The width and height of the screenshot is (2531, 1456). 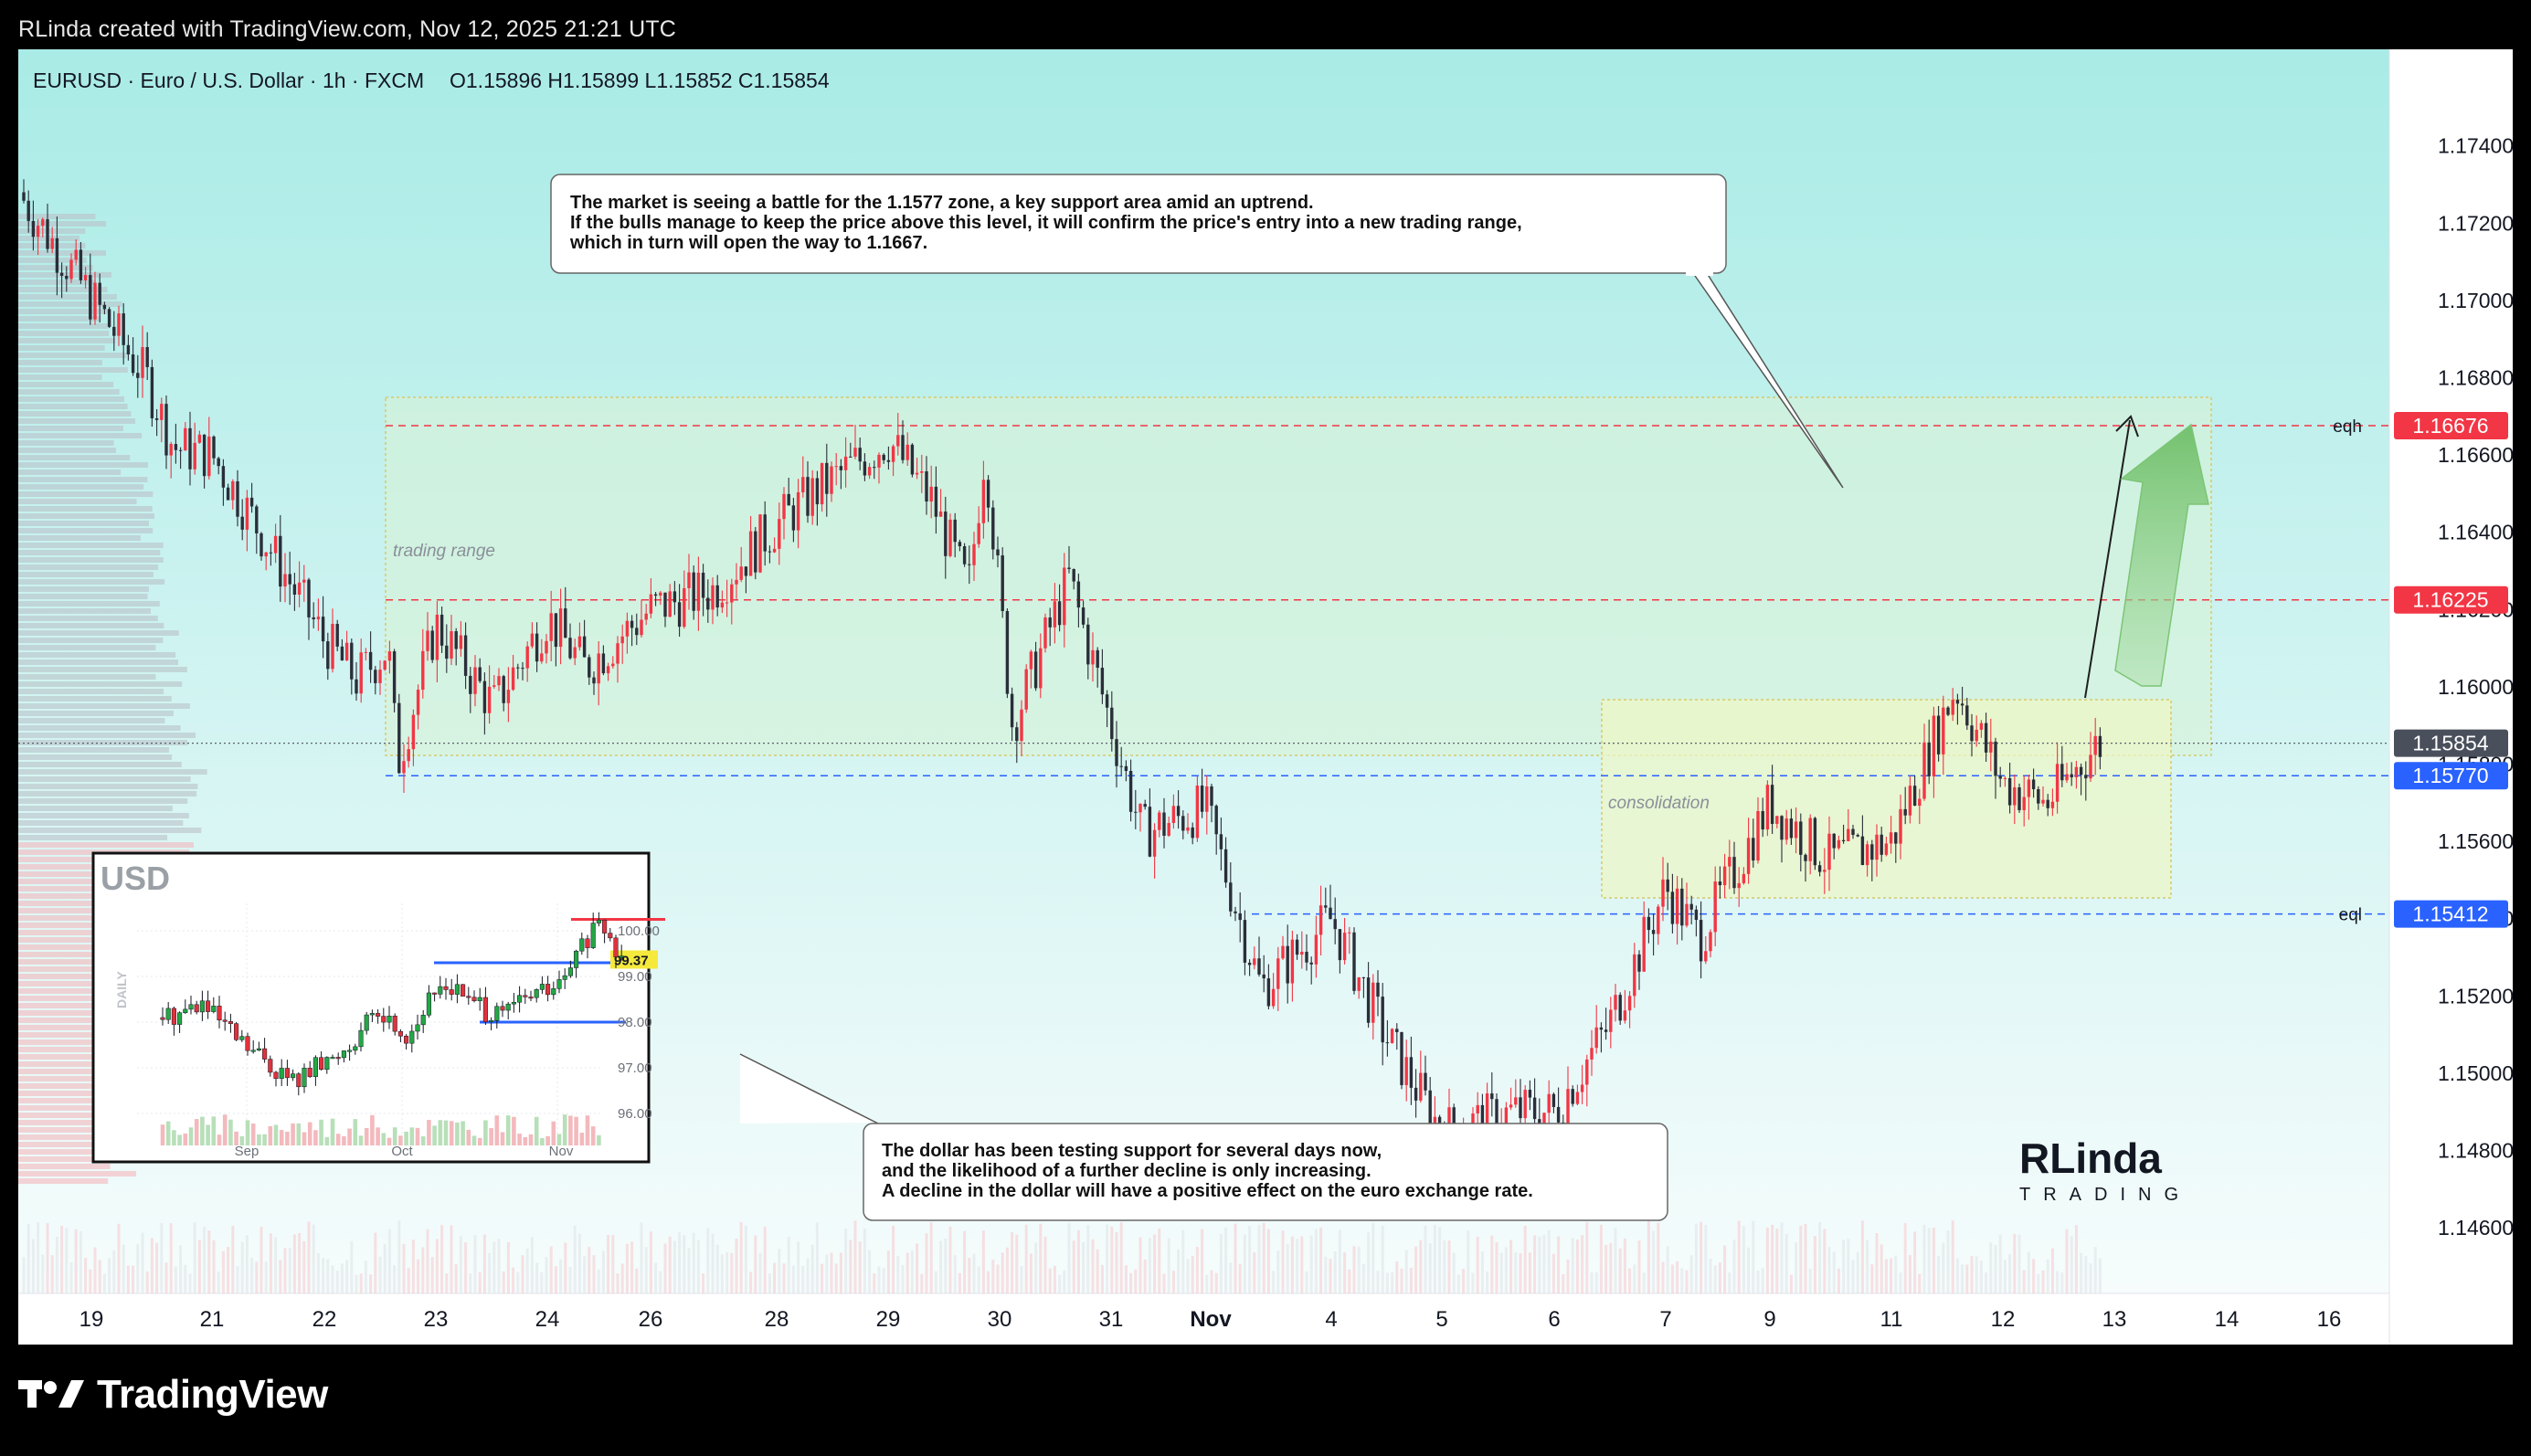 I want to click on eqh-label: eqh, so click(x=2347, y=427).